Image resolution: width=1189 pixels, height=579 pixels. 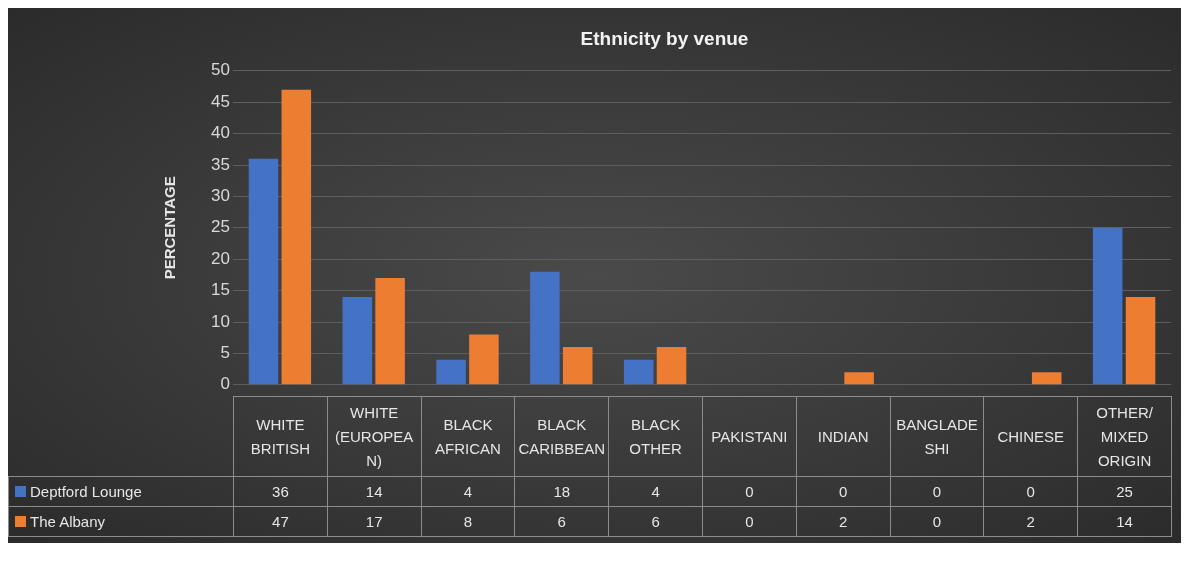 What do you see at coordinates (468, 436) in the screenshot?
I see `x-tick-label: BLACK AFRICAN` at bounding box center [468, 436].